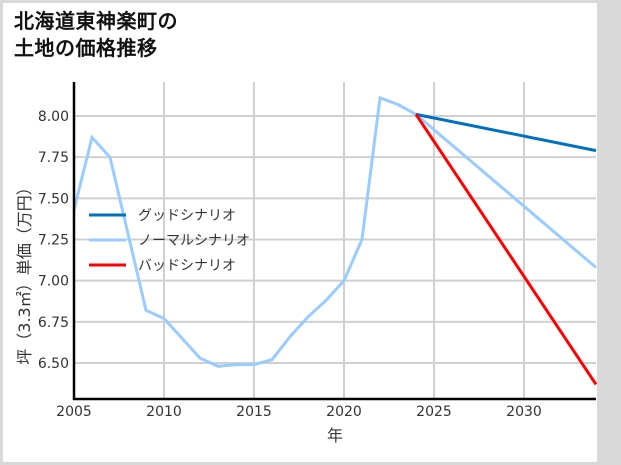 The width and height of the screenshot is (621, 465). Describe the element at coordinates (53, 364) in the screenshot. I see `y-tick-label: 6.50` at that location.